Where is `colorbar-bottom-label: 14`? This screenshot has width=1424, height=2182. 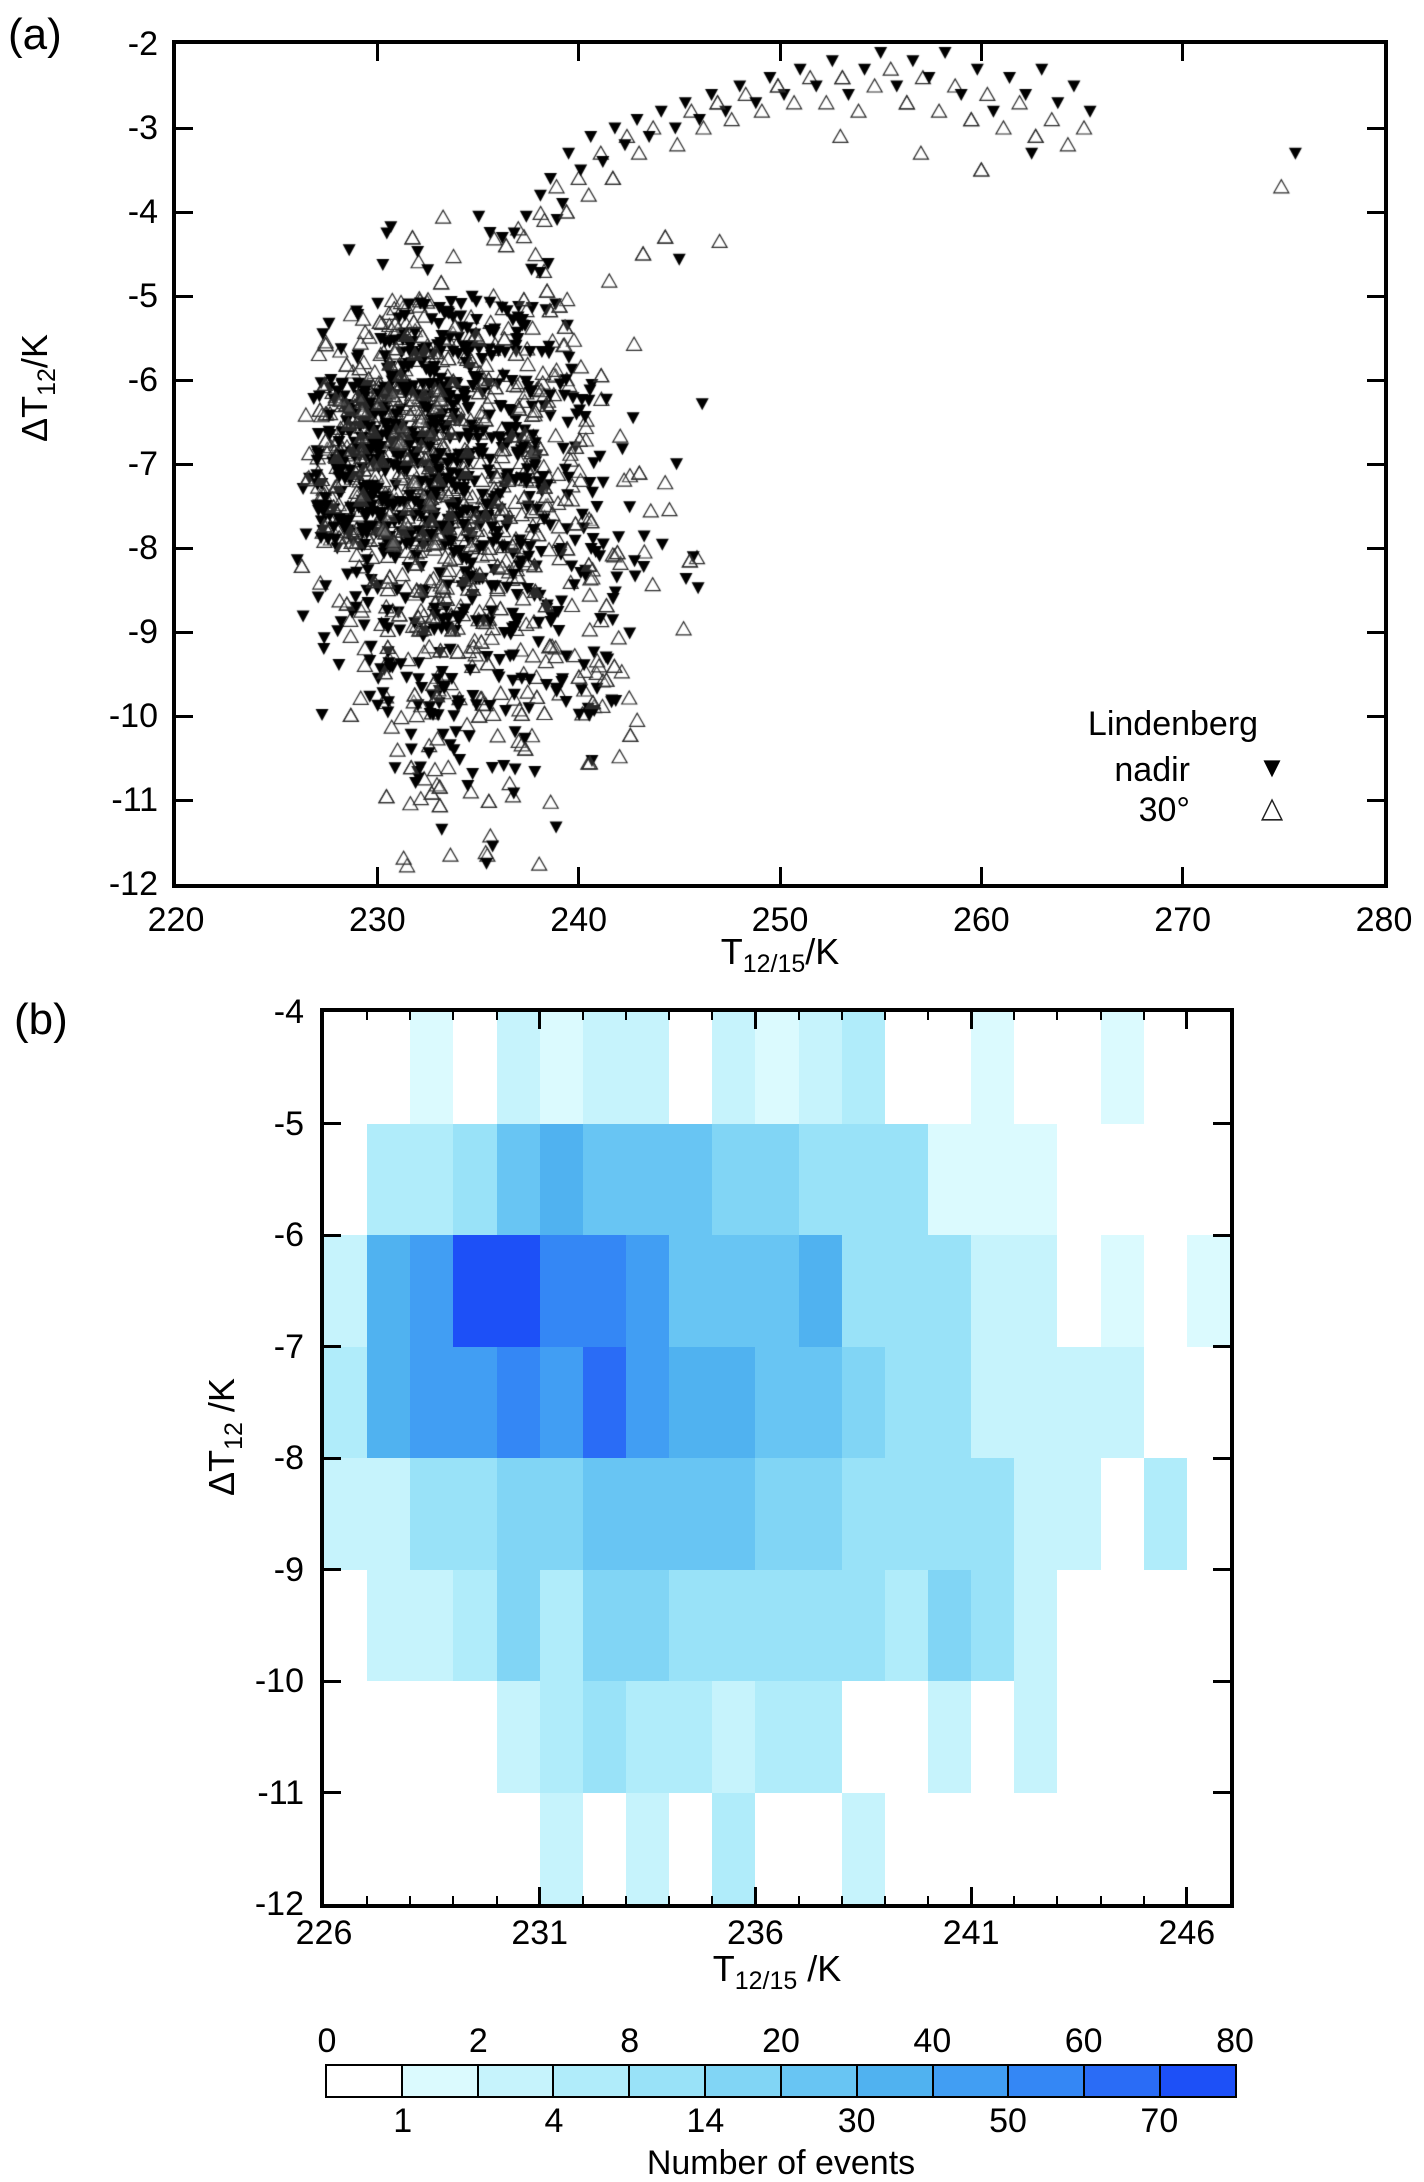
colorbar-bottom-label: 14 is located at coordinates (705, 2121).